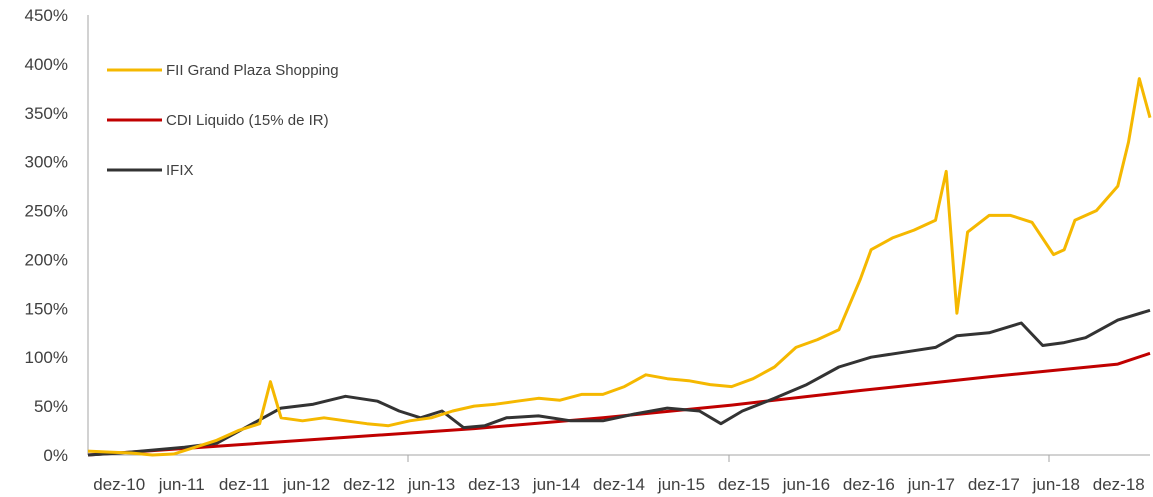 This screenshot has height=497, width=1153. I want to click on y-tick-label: 200%, so click(46, 259).